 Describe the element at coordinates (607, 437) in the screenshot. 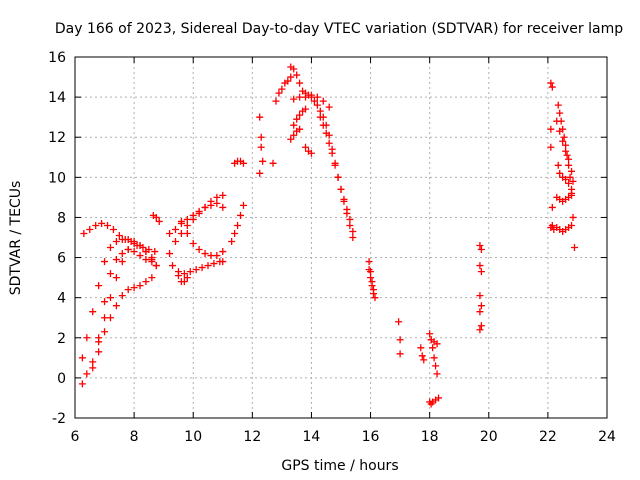

I see `x-tick-label: 24` at that location.